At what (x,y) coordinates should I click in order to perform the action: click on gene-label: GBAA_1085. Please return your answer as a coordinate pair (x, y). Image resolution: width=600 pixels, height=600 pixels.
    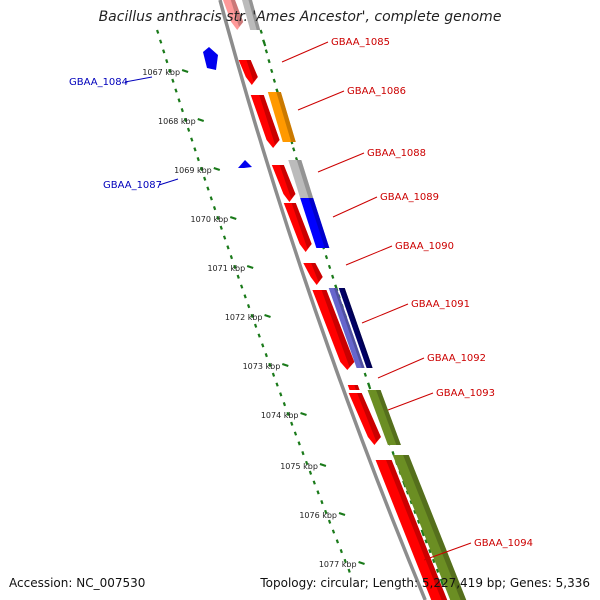
    Looking at the image, I should click on (360, 42).